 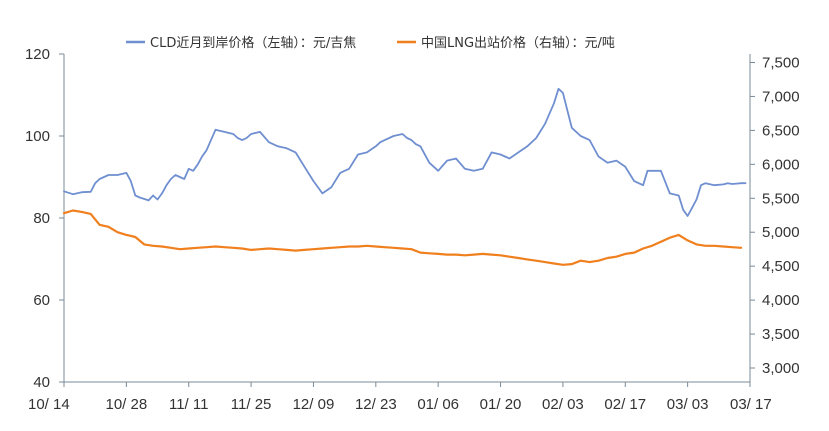 I want to click on y-right-tick-label: 3,500, so click(x=781, y=334).